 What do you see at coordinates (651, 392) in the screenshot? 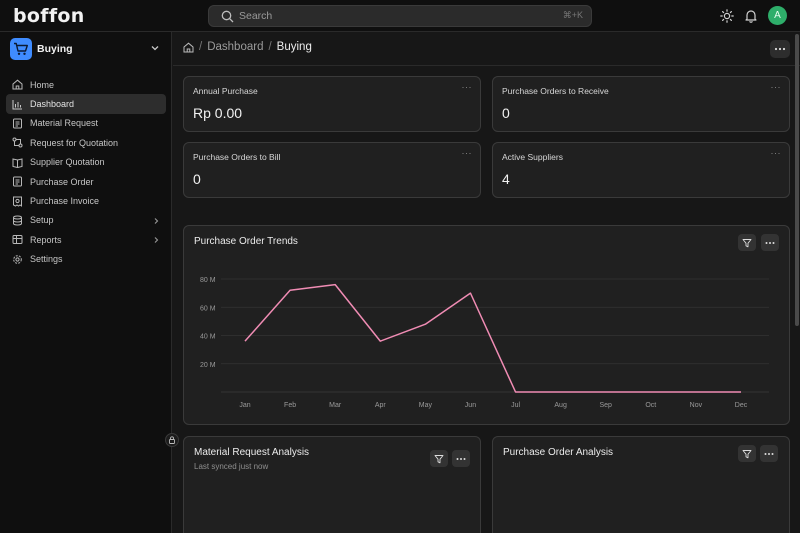
I see `data-point-oct` at bounding box center [651, 392].